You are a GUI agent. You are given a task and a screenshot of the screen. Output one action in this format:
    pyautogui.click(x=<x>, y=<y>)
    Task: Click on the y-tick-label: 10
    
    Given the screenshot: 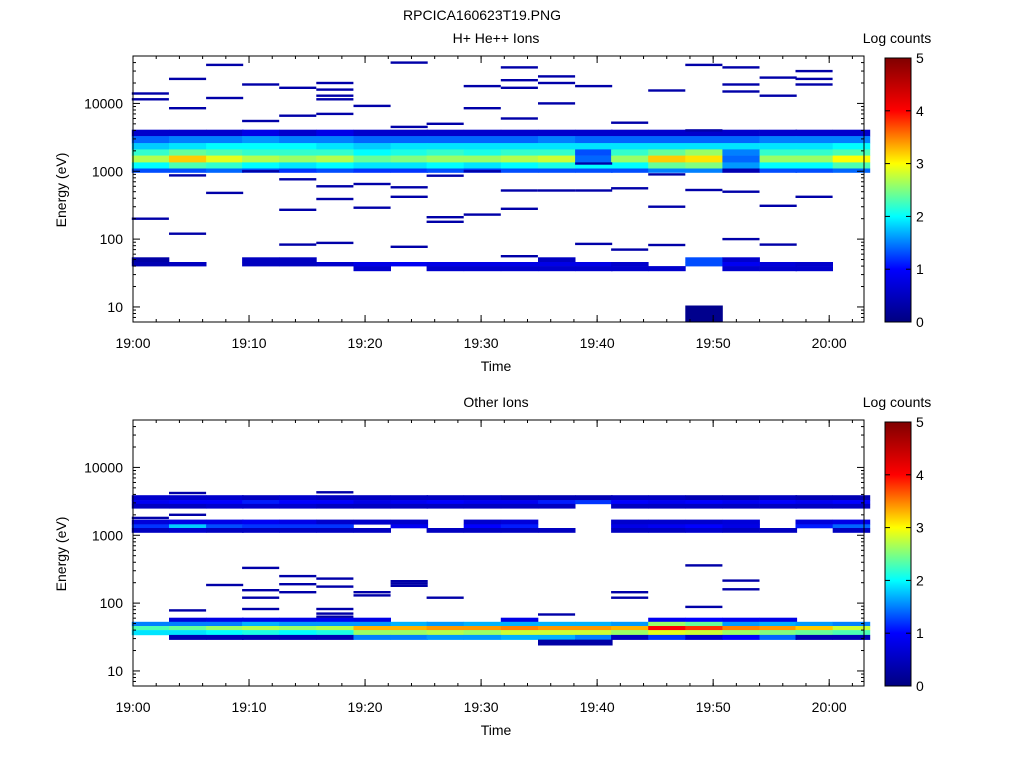 What is the action you would take?
    pyautogui.click(x=115, y=307)
    